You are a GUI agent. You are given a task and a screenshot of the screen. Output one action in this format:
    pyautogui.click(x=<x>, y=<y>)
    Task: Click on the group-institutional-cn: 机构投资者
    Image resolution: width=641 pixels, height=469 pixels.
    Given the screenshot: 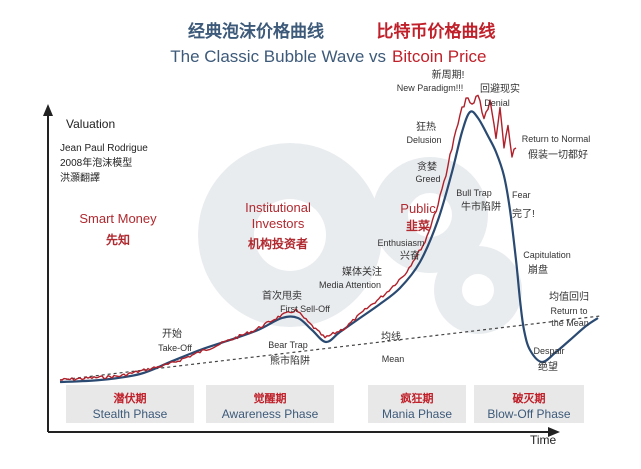 What is the action you would take?
    pyautogui.click(x=278, y=243)
    